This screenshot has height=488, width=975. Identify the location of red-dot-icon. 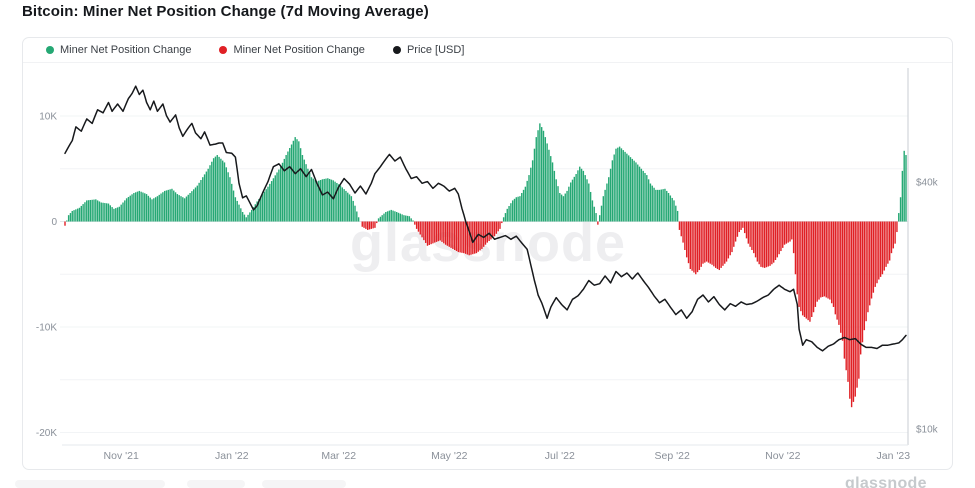
(223, 50).